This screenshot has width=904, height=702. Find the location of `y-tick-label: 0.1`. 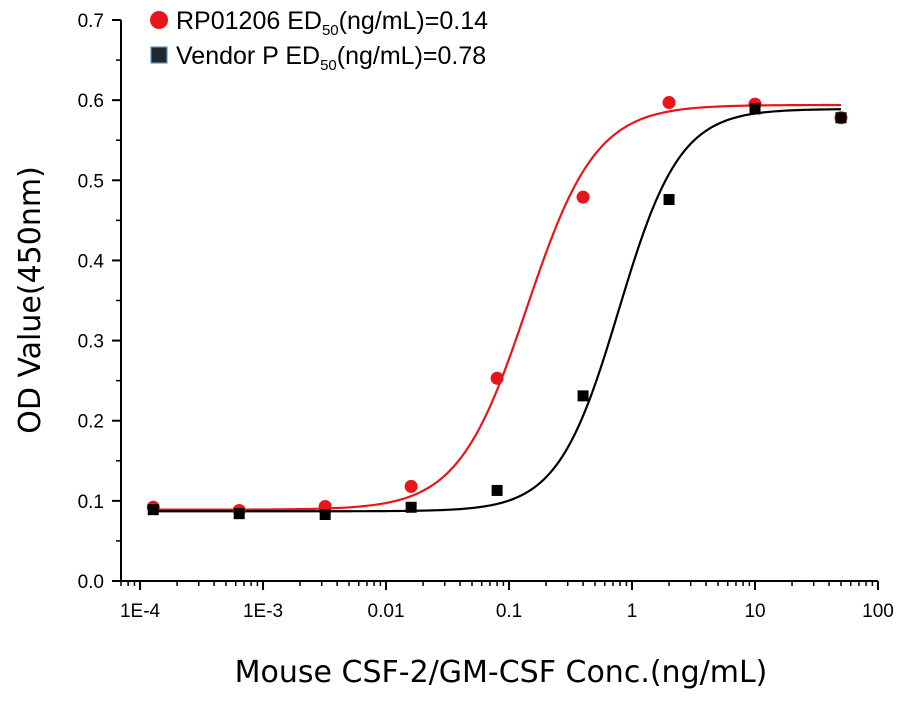

y-tick-label: 0.1 is located at coordinates (91, 502).